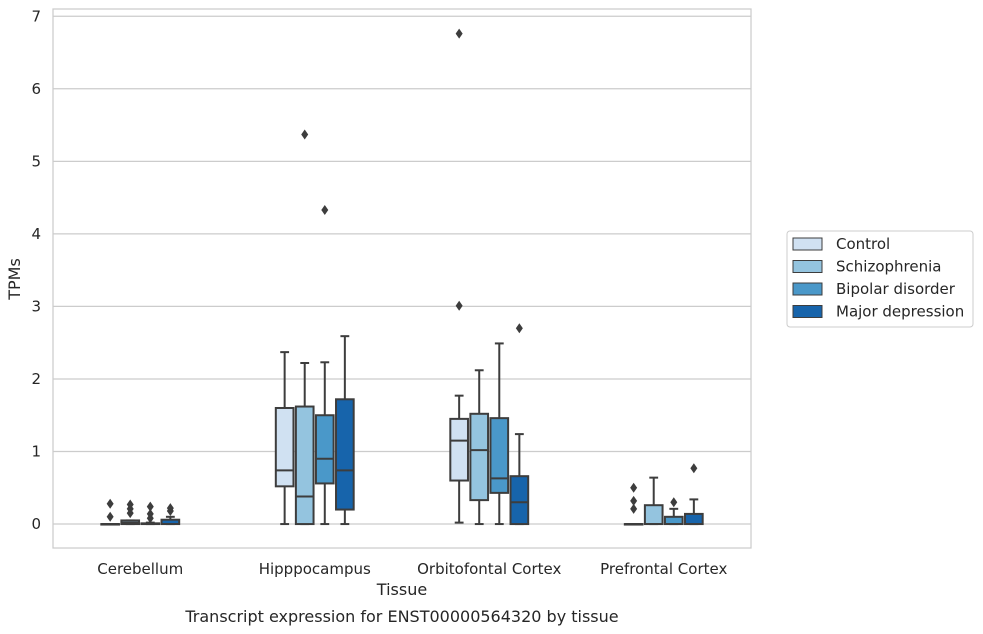 This screenshot has height=634, width=983. I want to click on y-axis-label: TPMs, so click(14, 279).